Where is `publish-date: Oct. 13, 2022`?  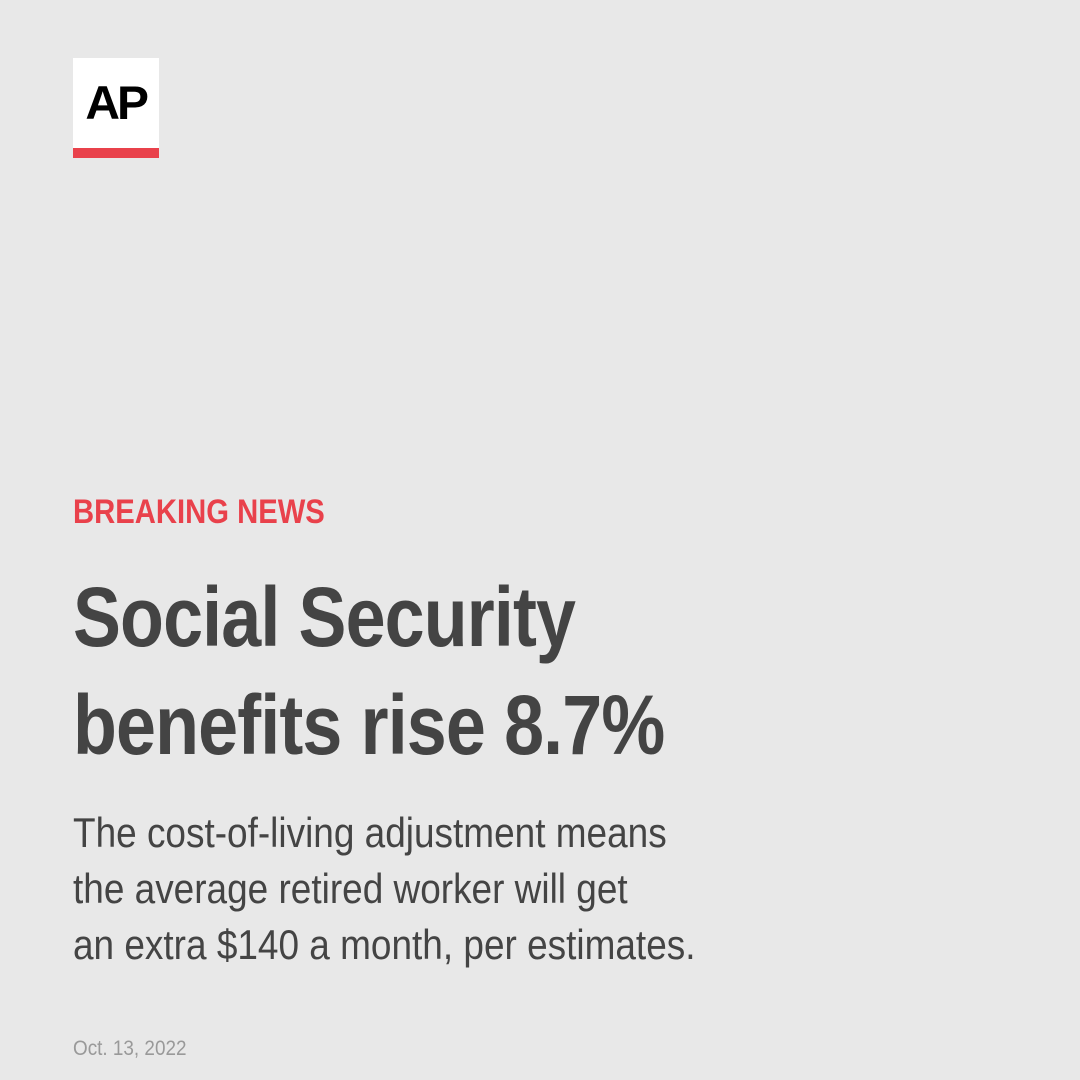
publish-date: Oct. 13, 2022 is located at coordinates (130, 1048).